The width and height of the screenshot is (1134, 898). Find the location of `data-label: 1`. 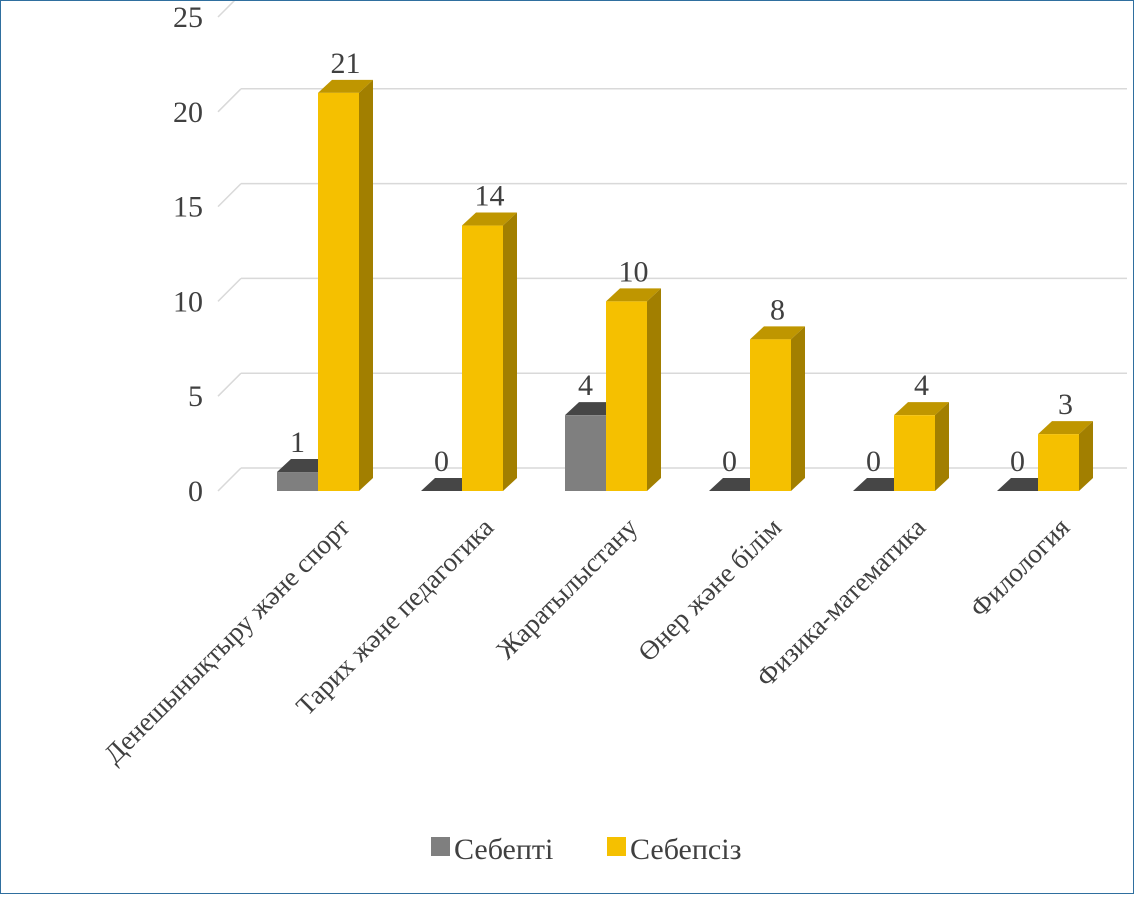

data-label: 1 is located at coordinates (297, 442).